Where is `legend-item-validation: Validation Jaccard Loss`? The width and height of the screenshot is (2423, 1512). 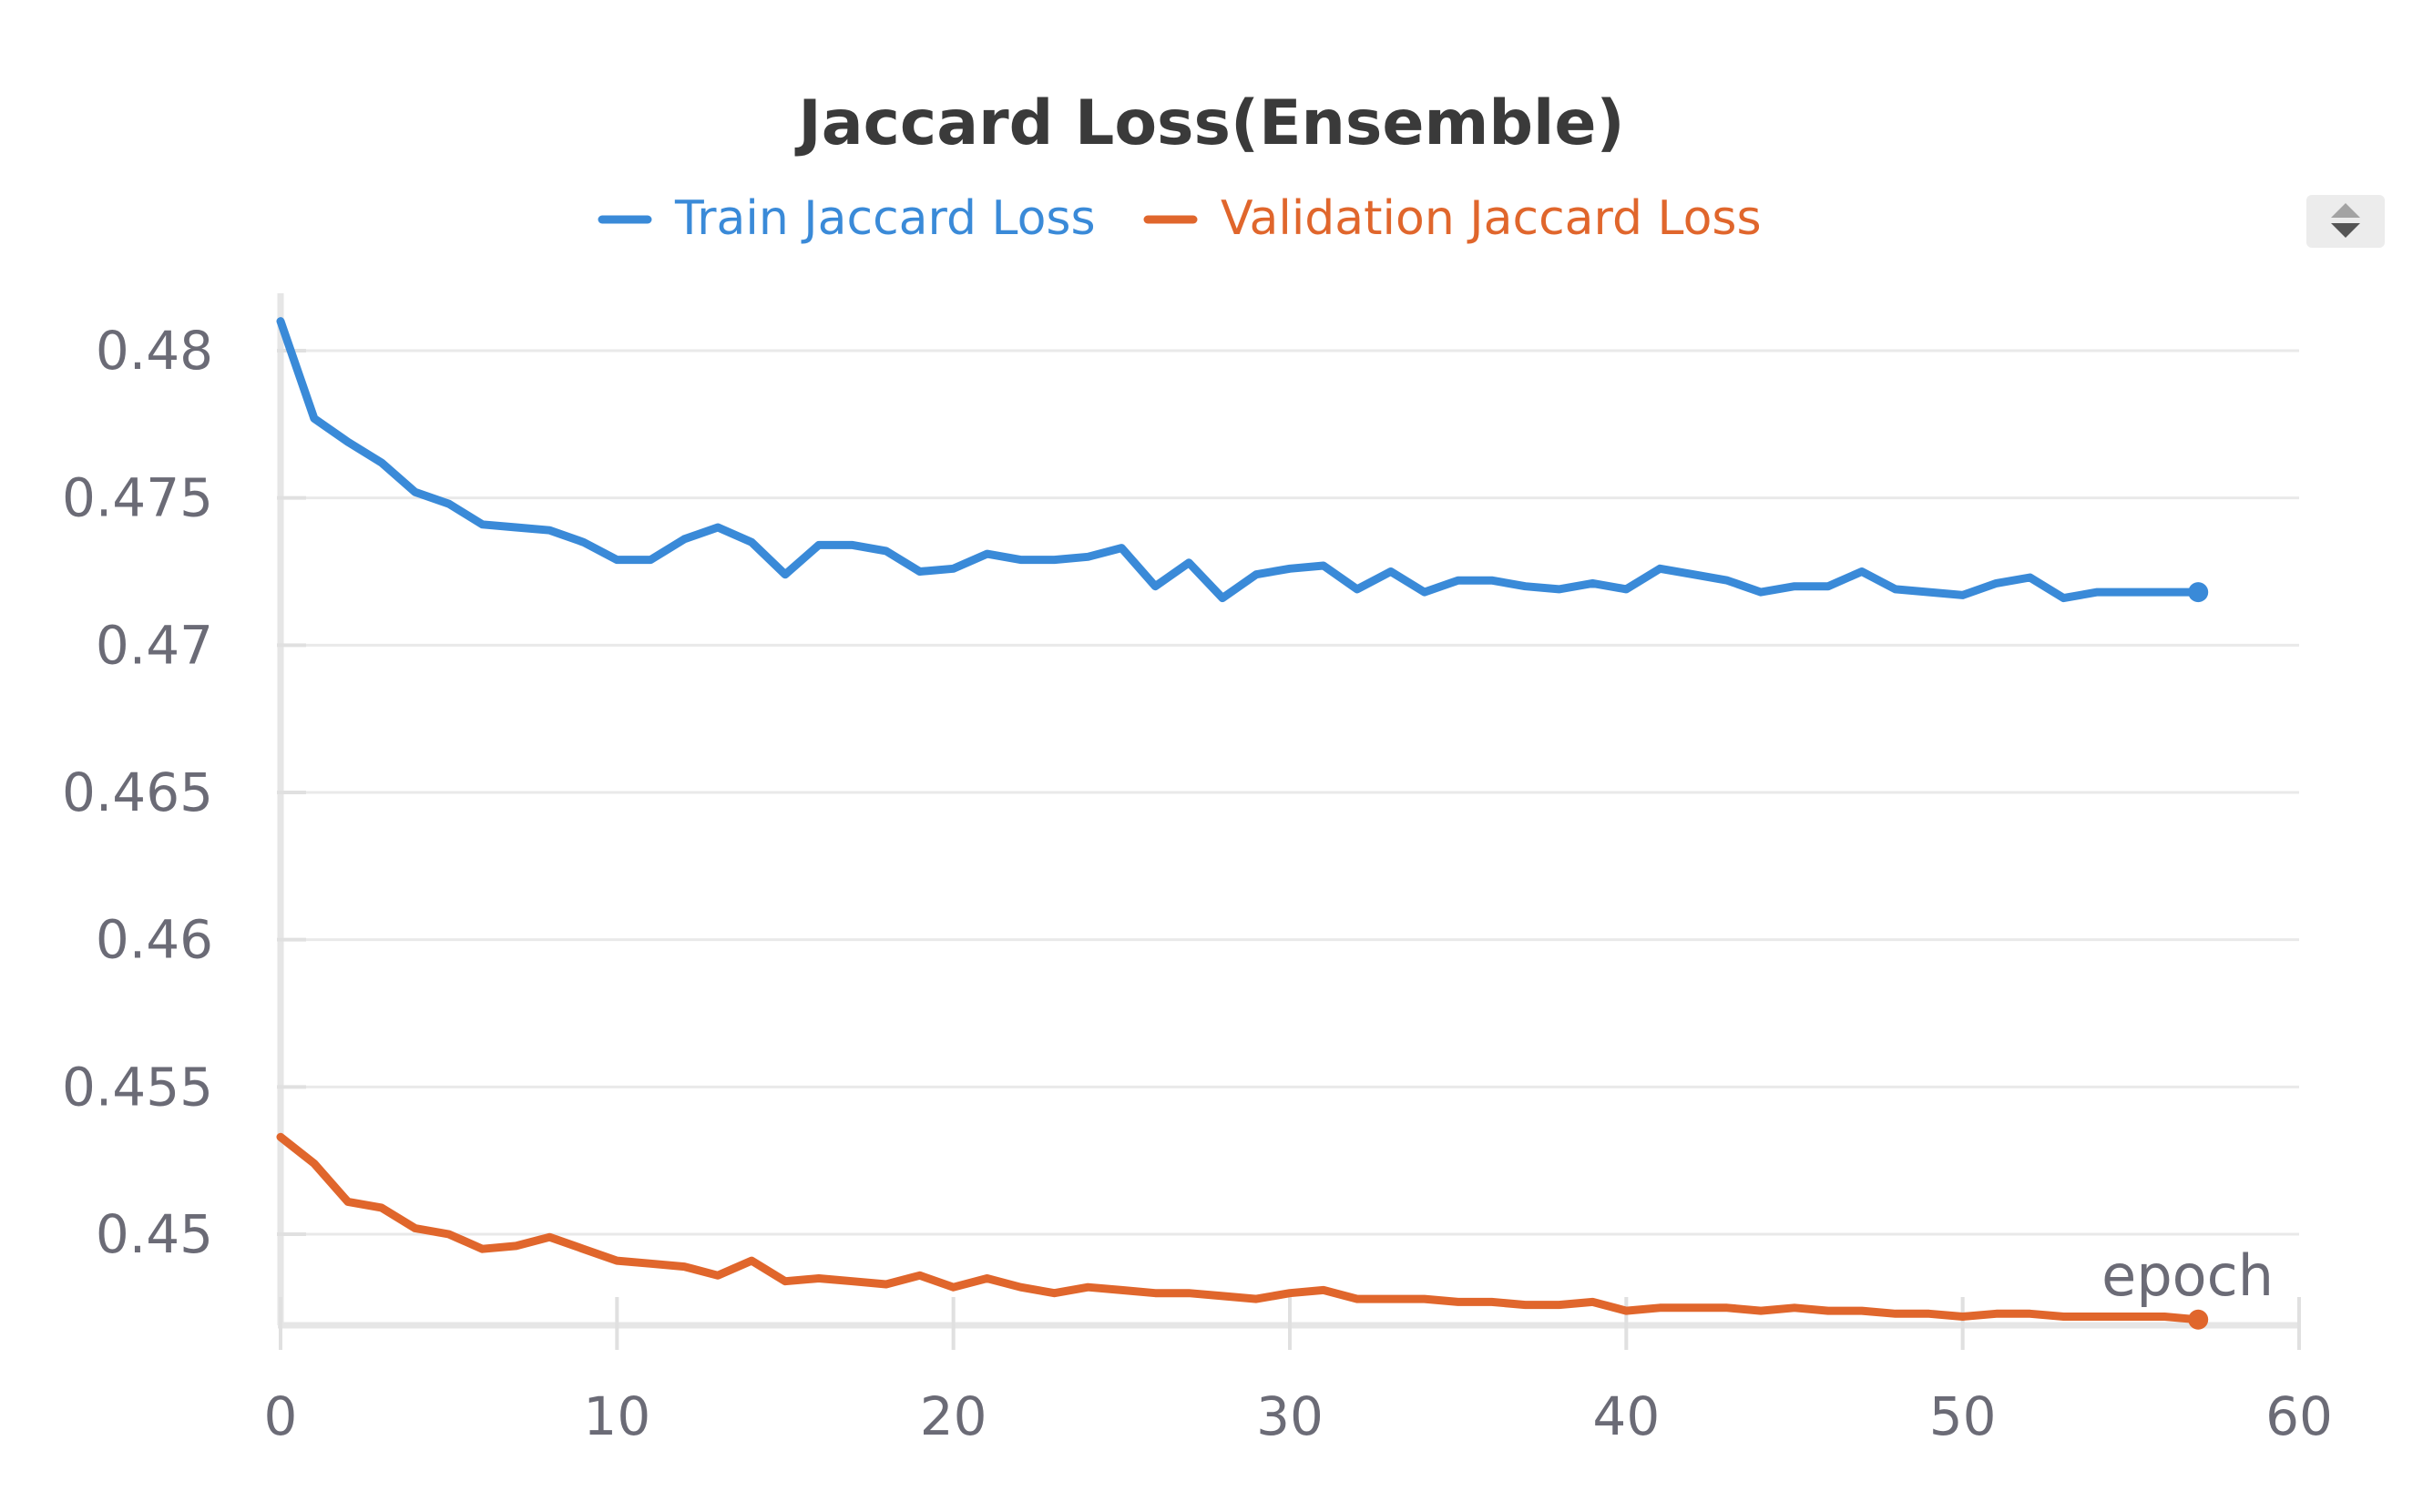 legend-item-validation: Validation Jaccard Loss is located at coordinates (1453, 219).